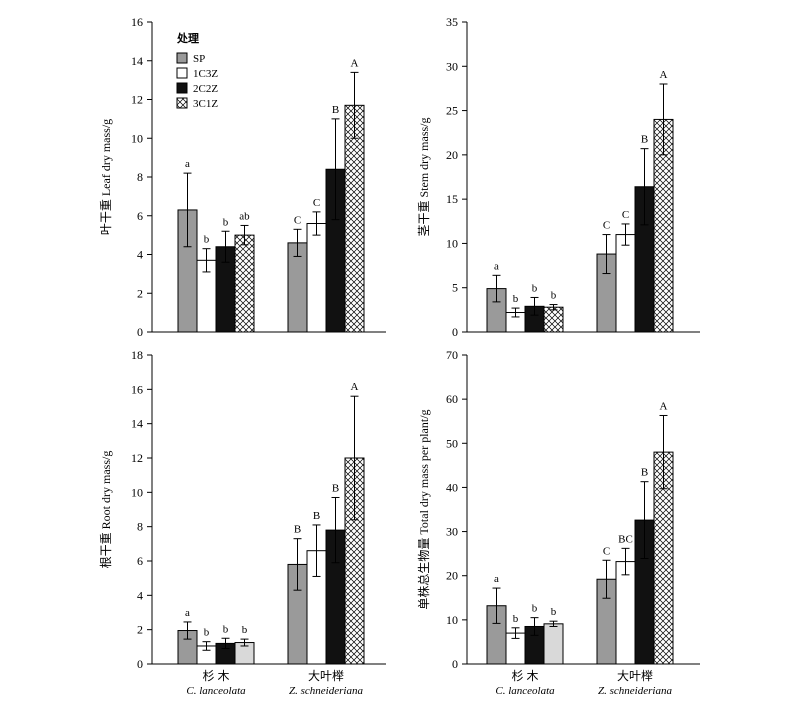 This screenshot has height=710, width=800. Describe the element at coordinates (452, 22) in the screenshot. I see `y-tick-label: 35` at that location.